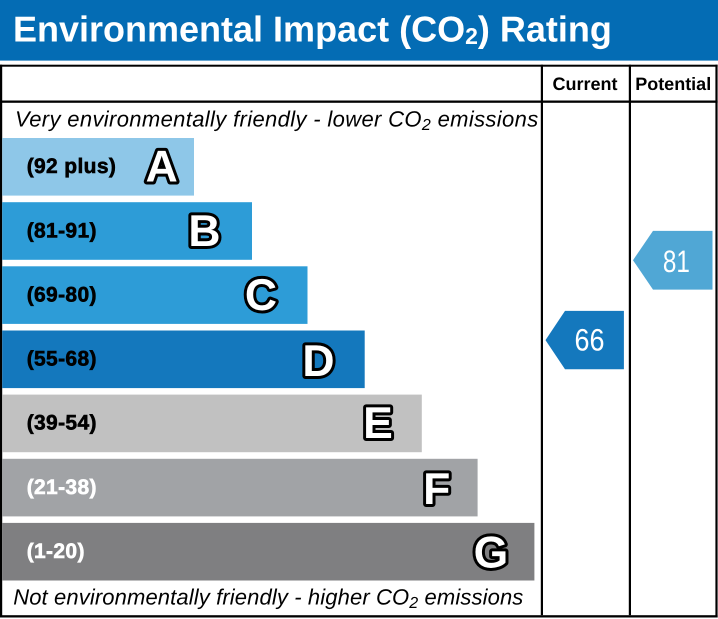  I want to click on svg-text: D, so click(318, 361).